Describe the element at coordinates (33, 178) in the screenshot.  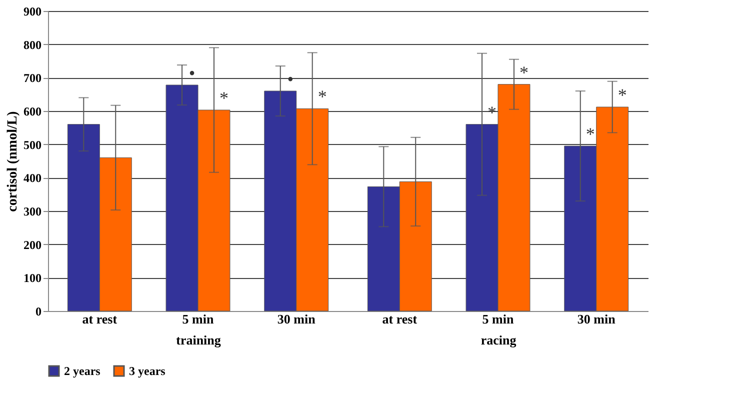
I see `y-tick-label: 400` at that location.